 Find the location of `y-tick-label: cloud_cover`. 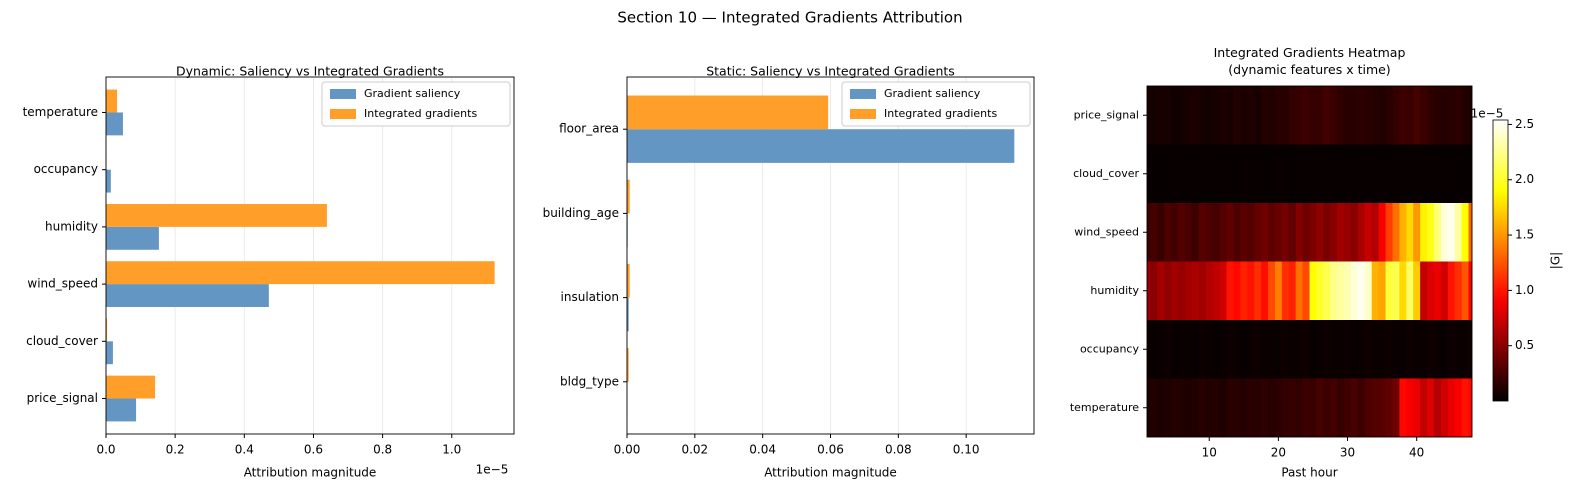

y-tick-label: cloud_cover is located at coordinates (62, 341).